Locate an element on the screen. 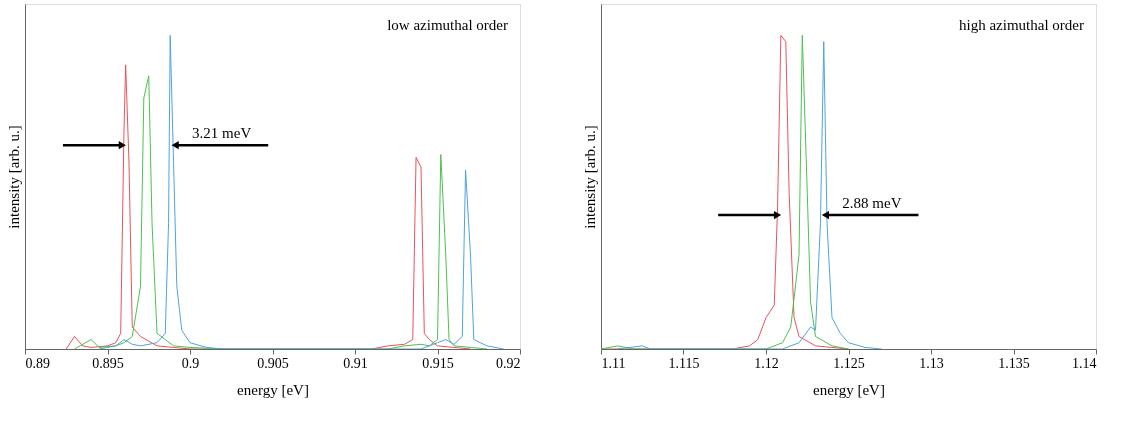  x-tick-label: 1.14 is located at coordinates (1084, 363).